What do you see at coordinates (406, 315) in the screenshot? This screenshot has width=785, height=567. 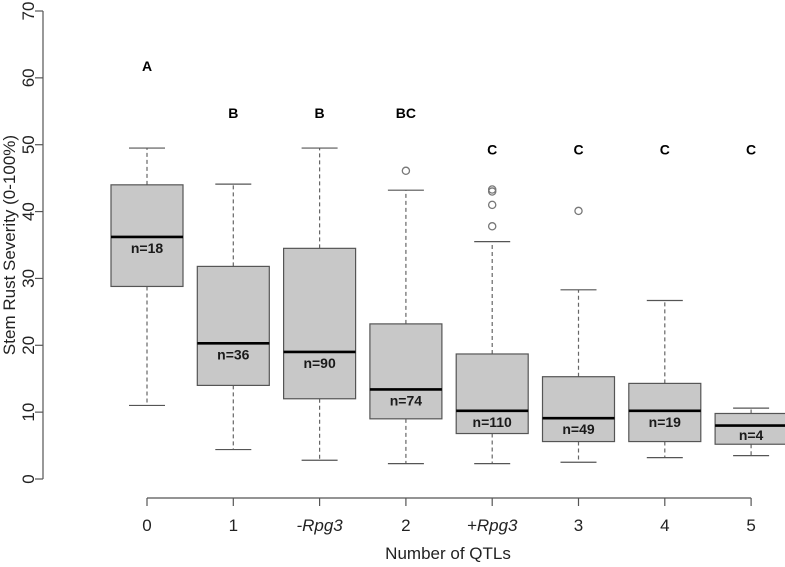 I see `box-group: n=74` at bounding box center [406, 315].